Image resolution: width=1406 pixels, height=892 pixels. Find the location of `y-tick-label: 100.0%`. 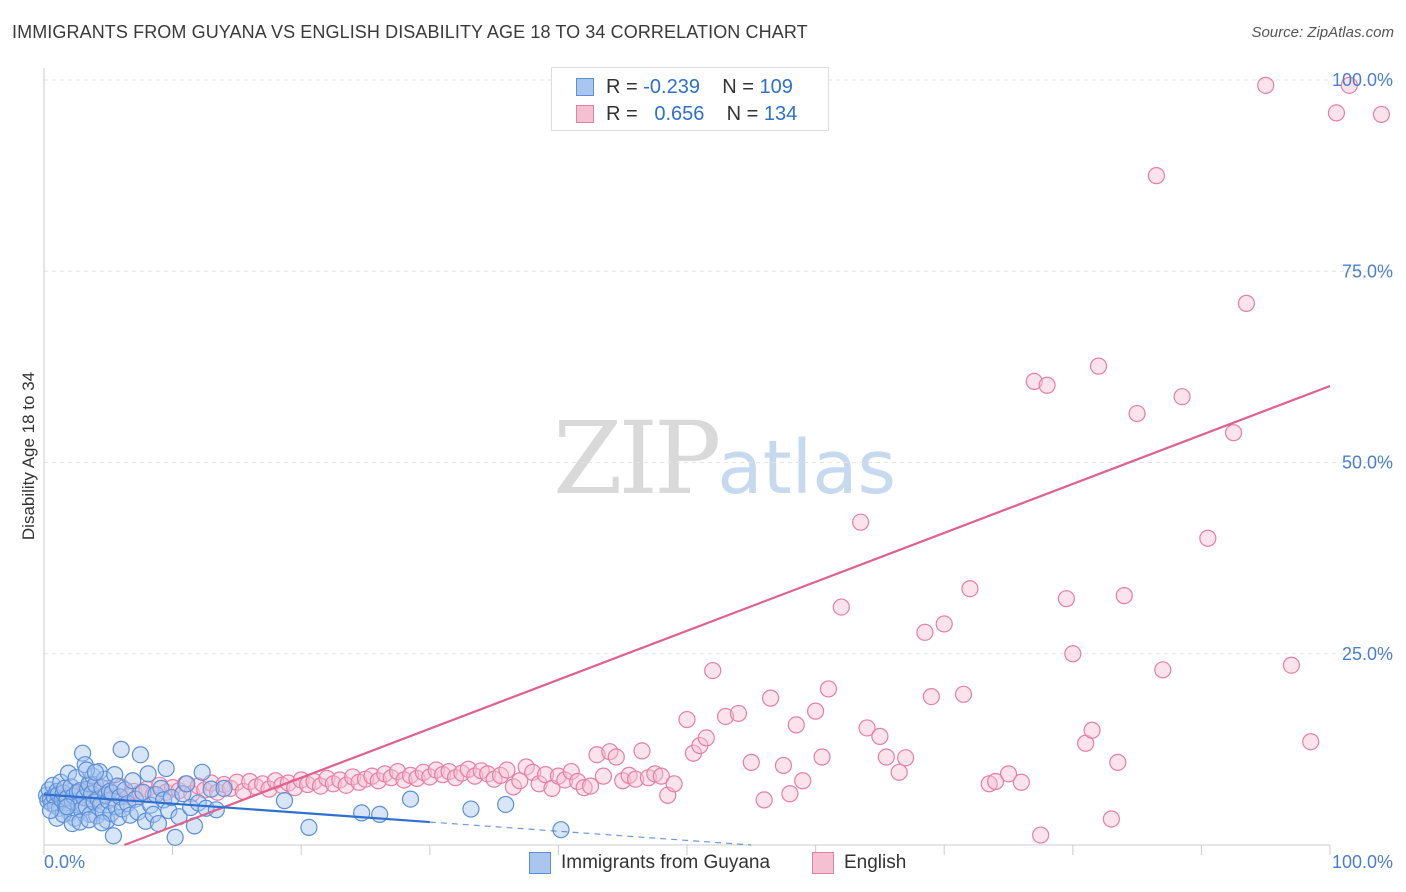

y-tick-label: 100.0% is located at coordinates (1362, 80).